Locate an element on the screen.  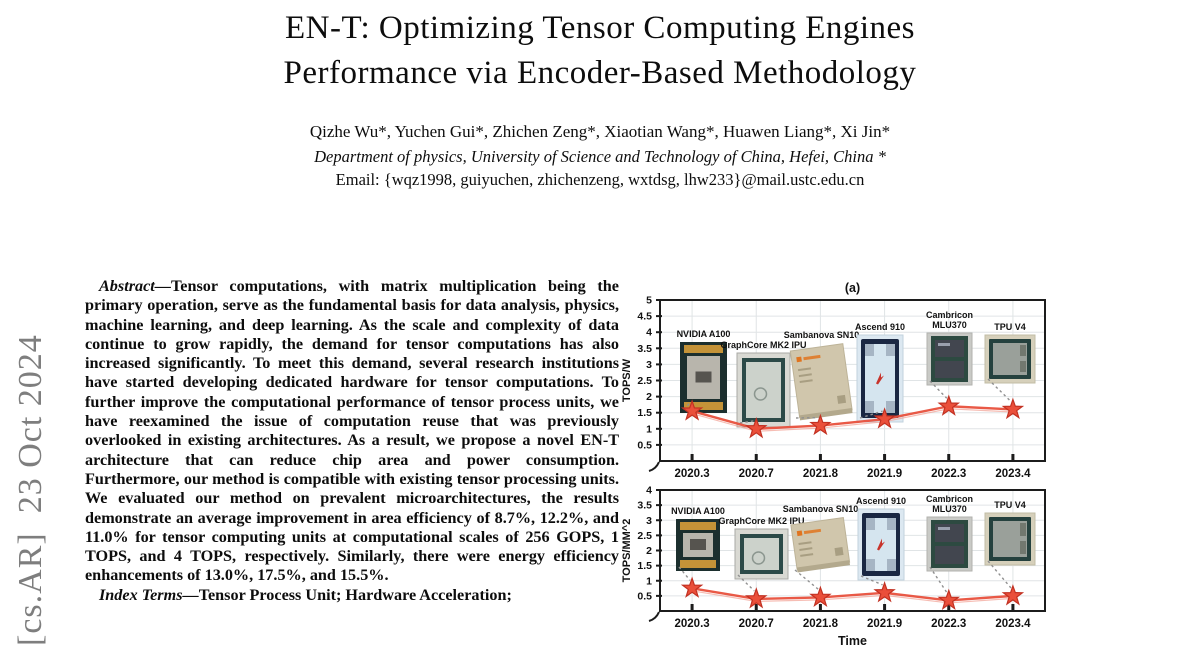
chip-image-sambanova-sn10 is located at coordinates (821, 382).